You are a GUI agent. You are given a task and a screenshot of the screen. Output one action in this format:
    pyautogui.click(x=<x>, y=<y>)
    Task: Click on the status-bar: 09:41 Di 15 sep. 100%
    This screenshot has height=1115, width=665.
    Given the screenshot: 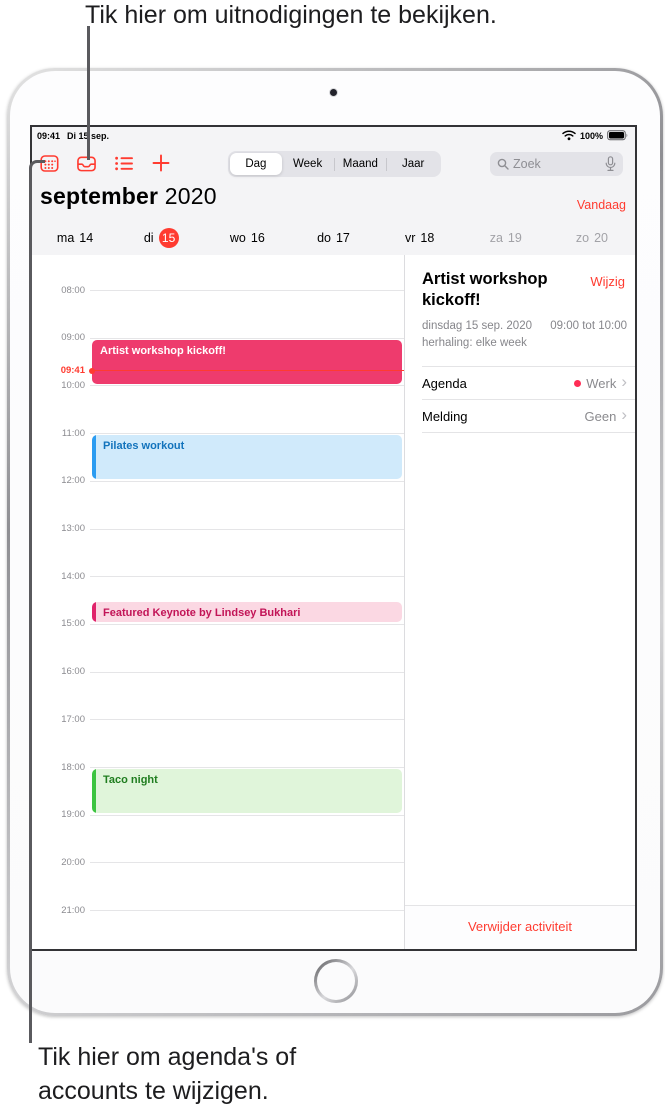 What is the action you would take?
    pyautogui.click(x=333, y=136)
    